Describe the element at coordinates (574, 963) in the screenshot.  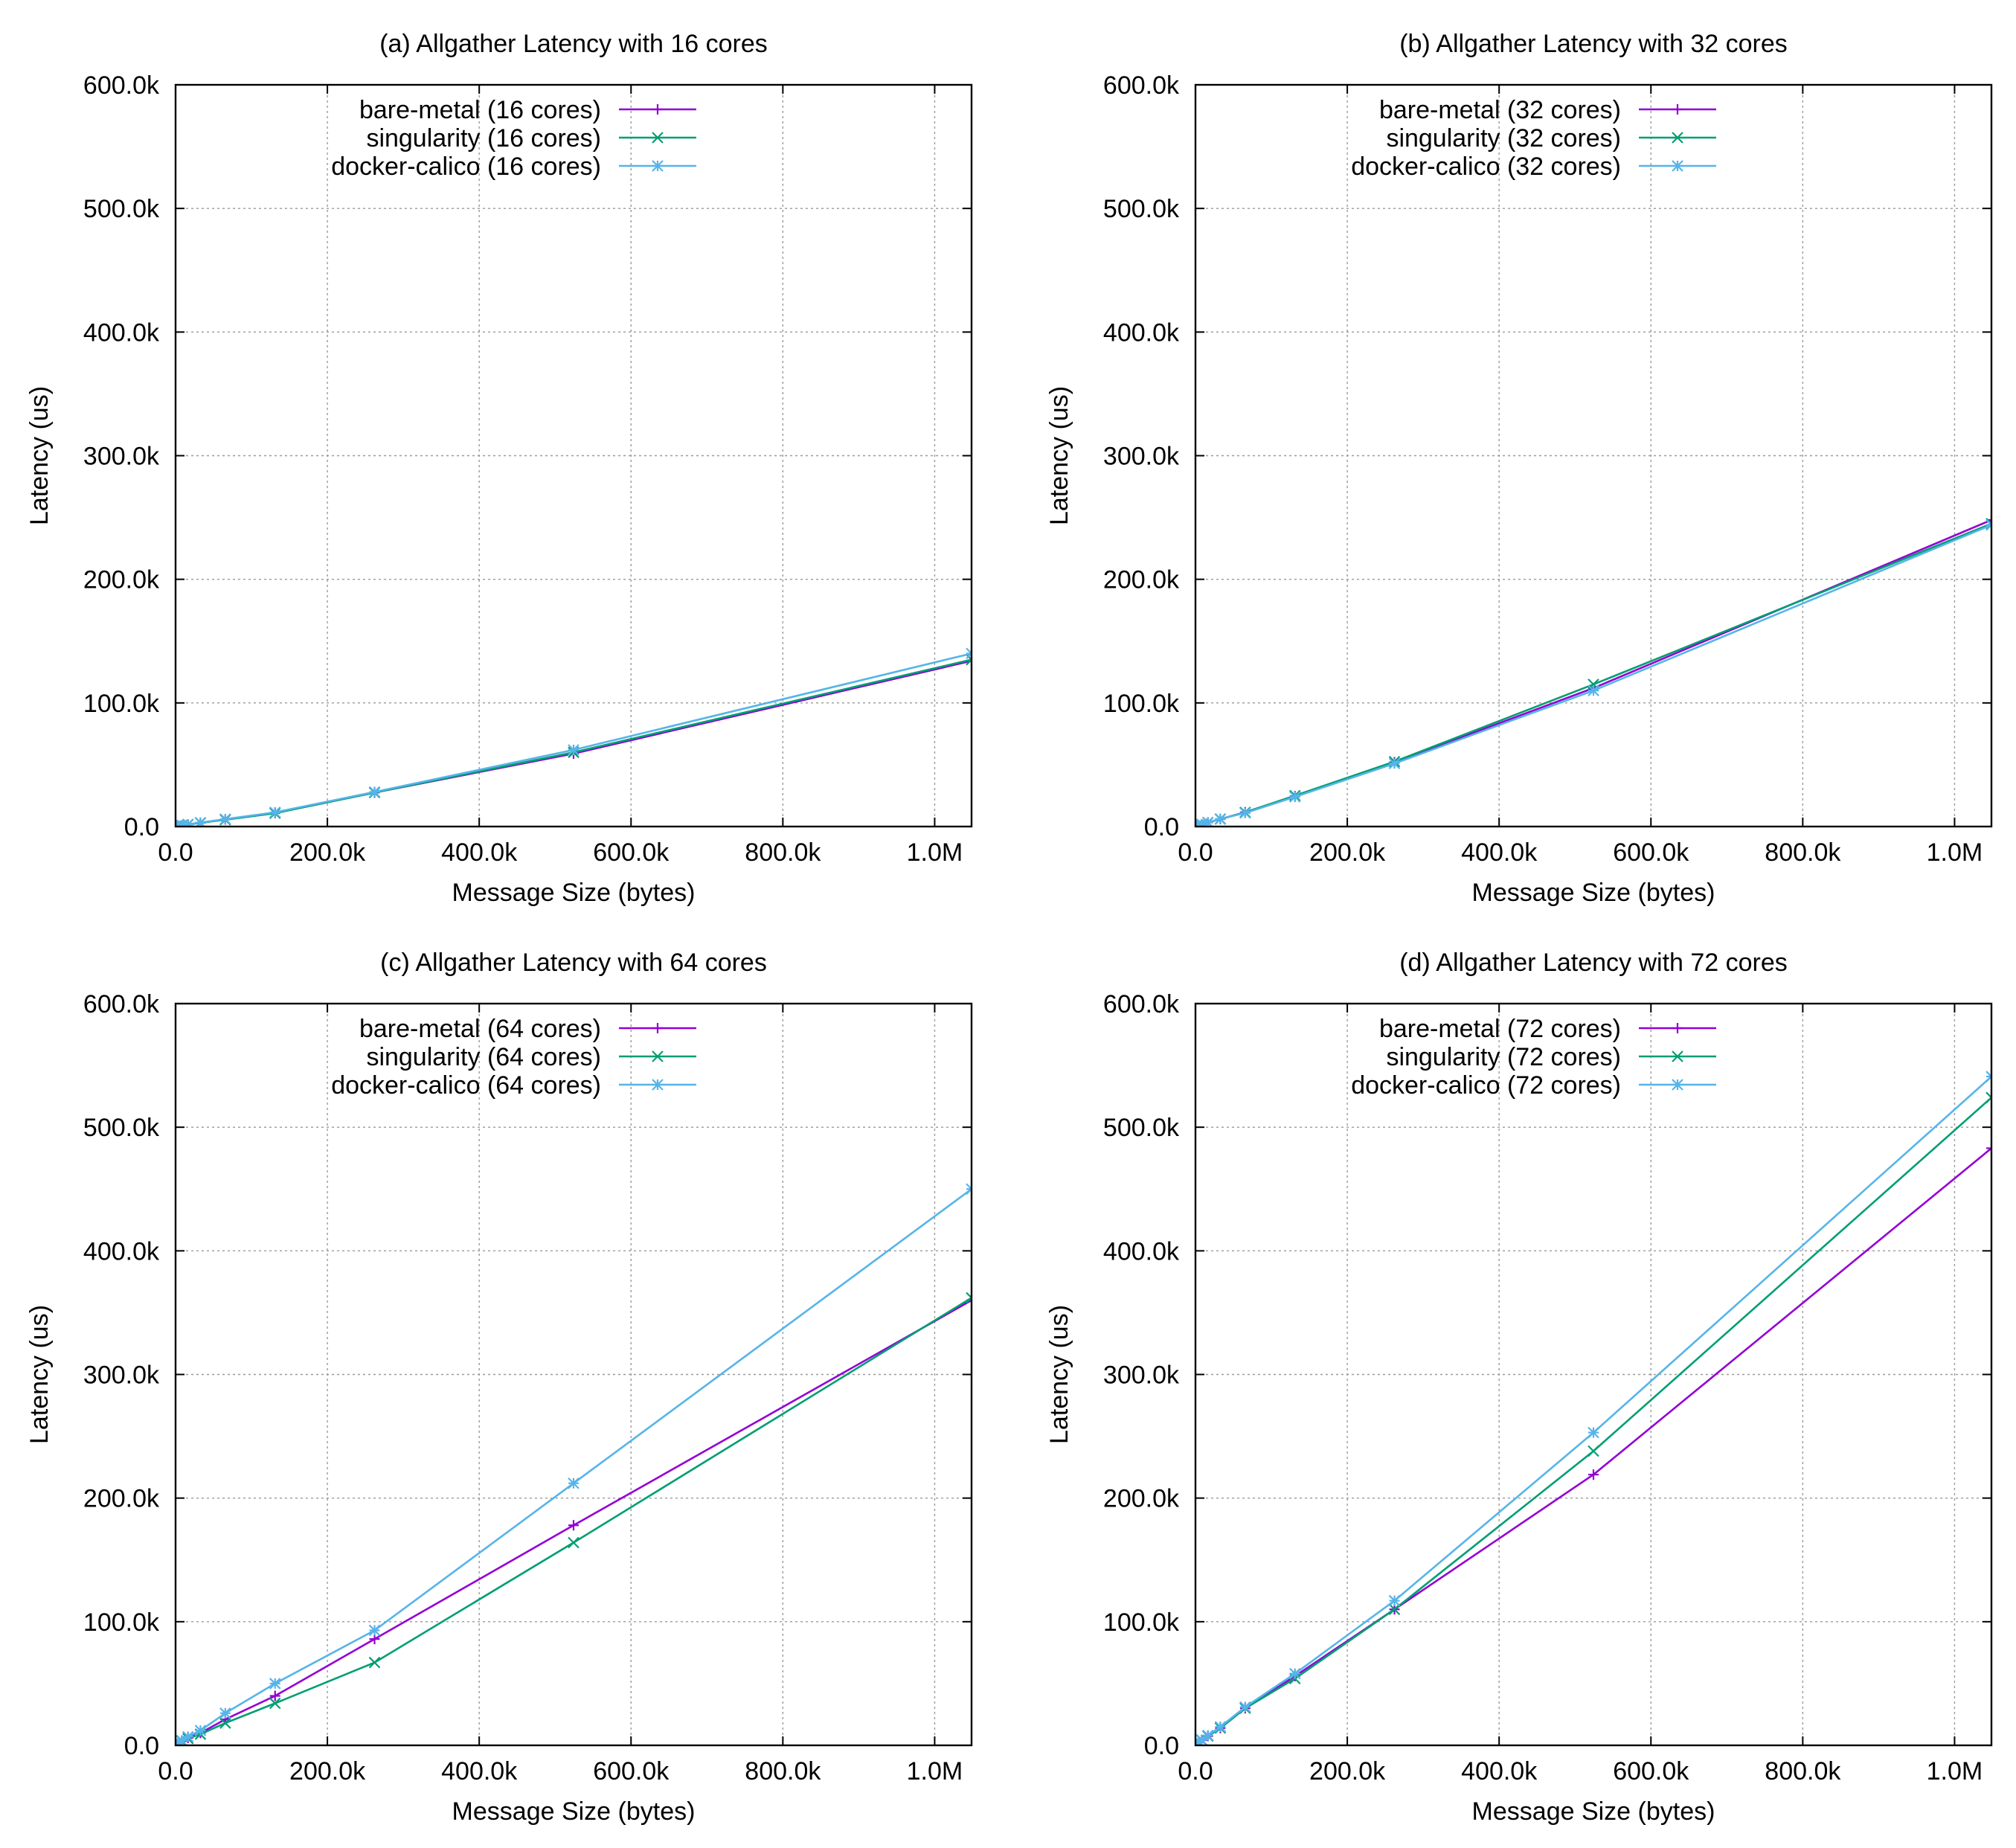
I see `chart-title: (c) Allgather Latency with 64 cores` at that location.